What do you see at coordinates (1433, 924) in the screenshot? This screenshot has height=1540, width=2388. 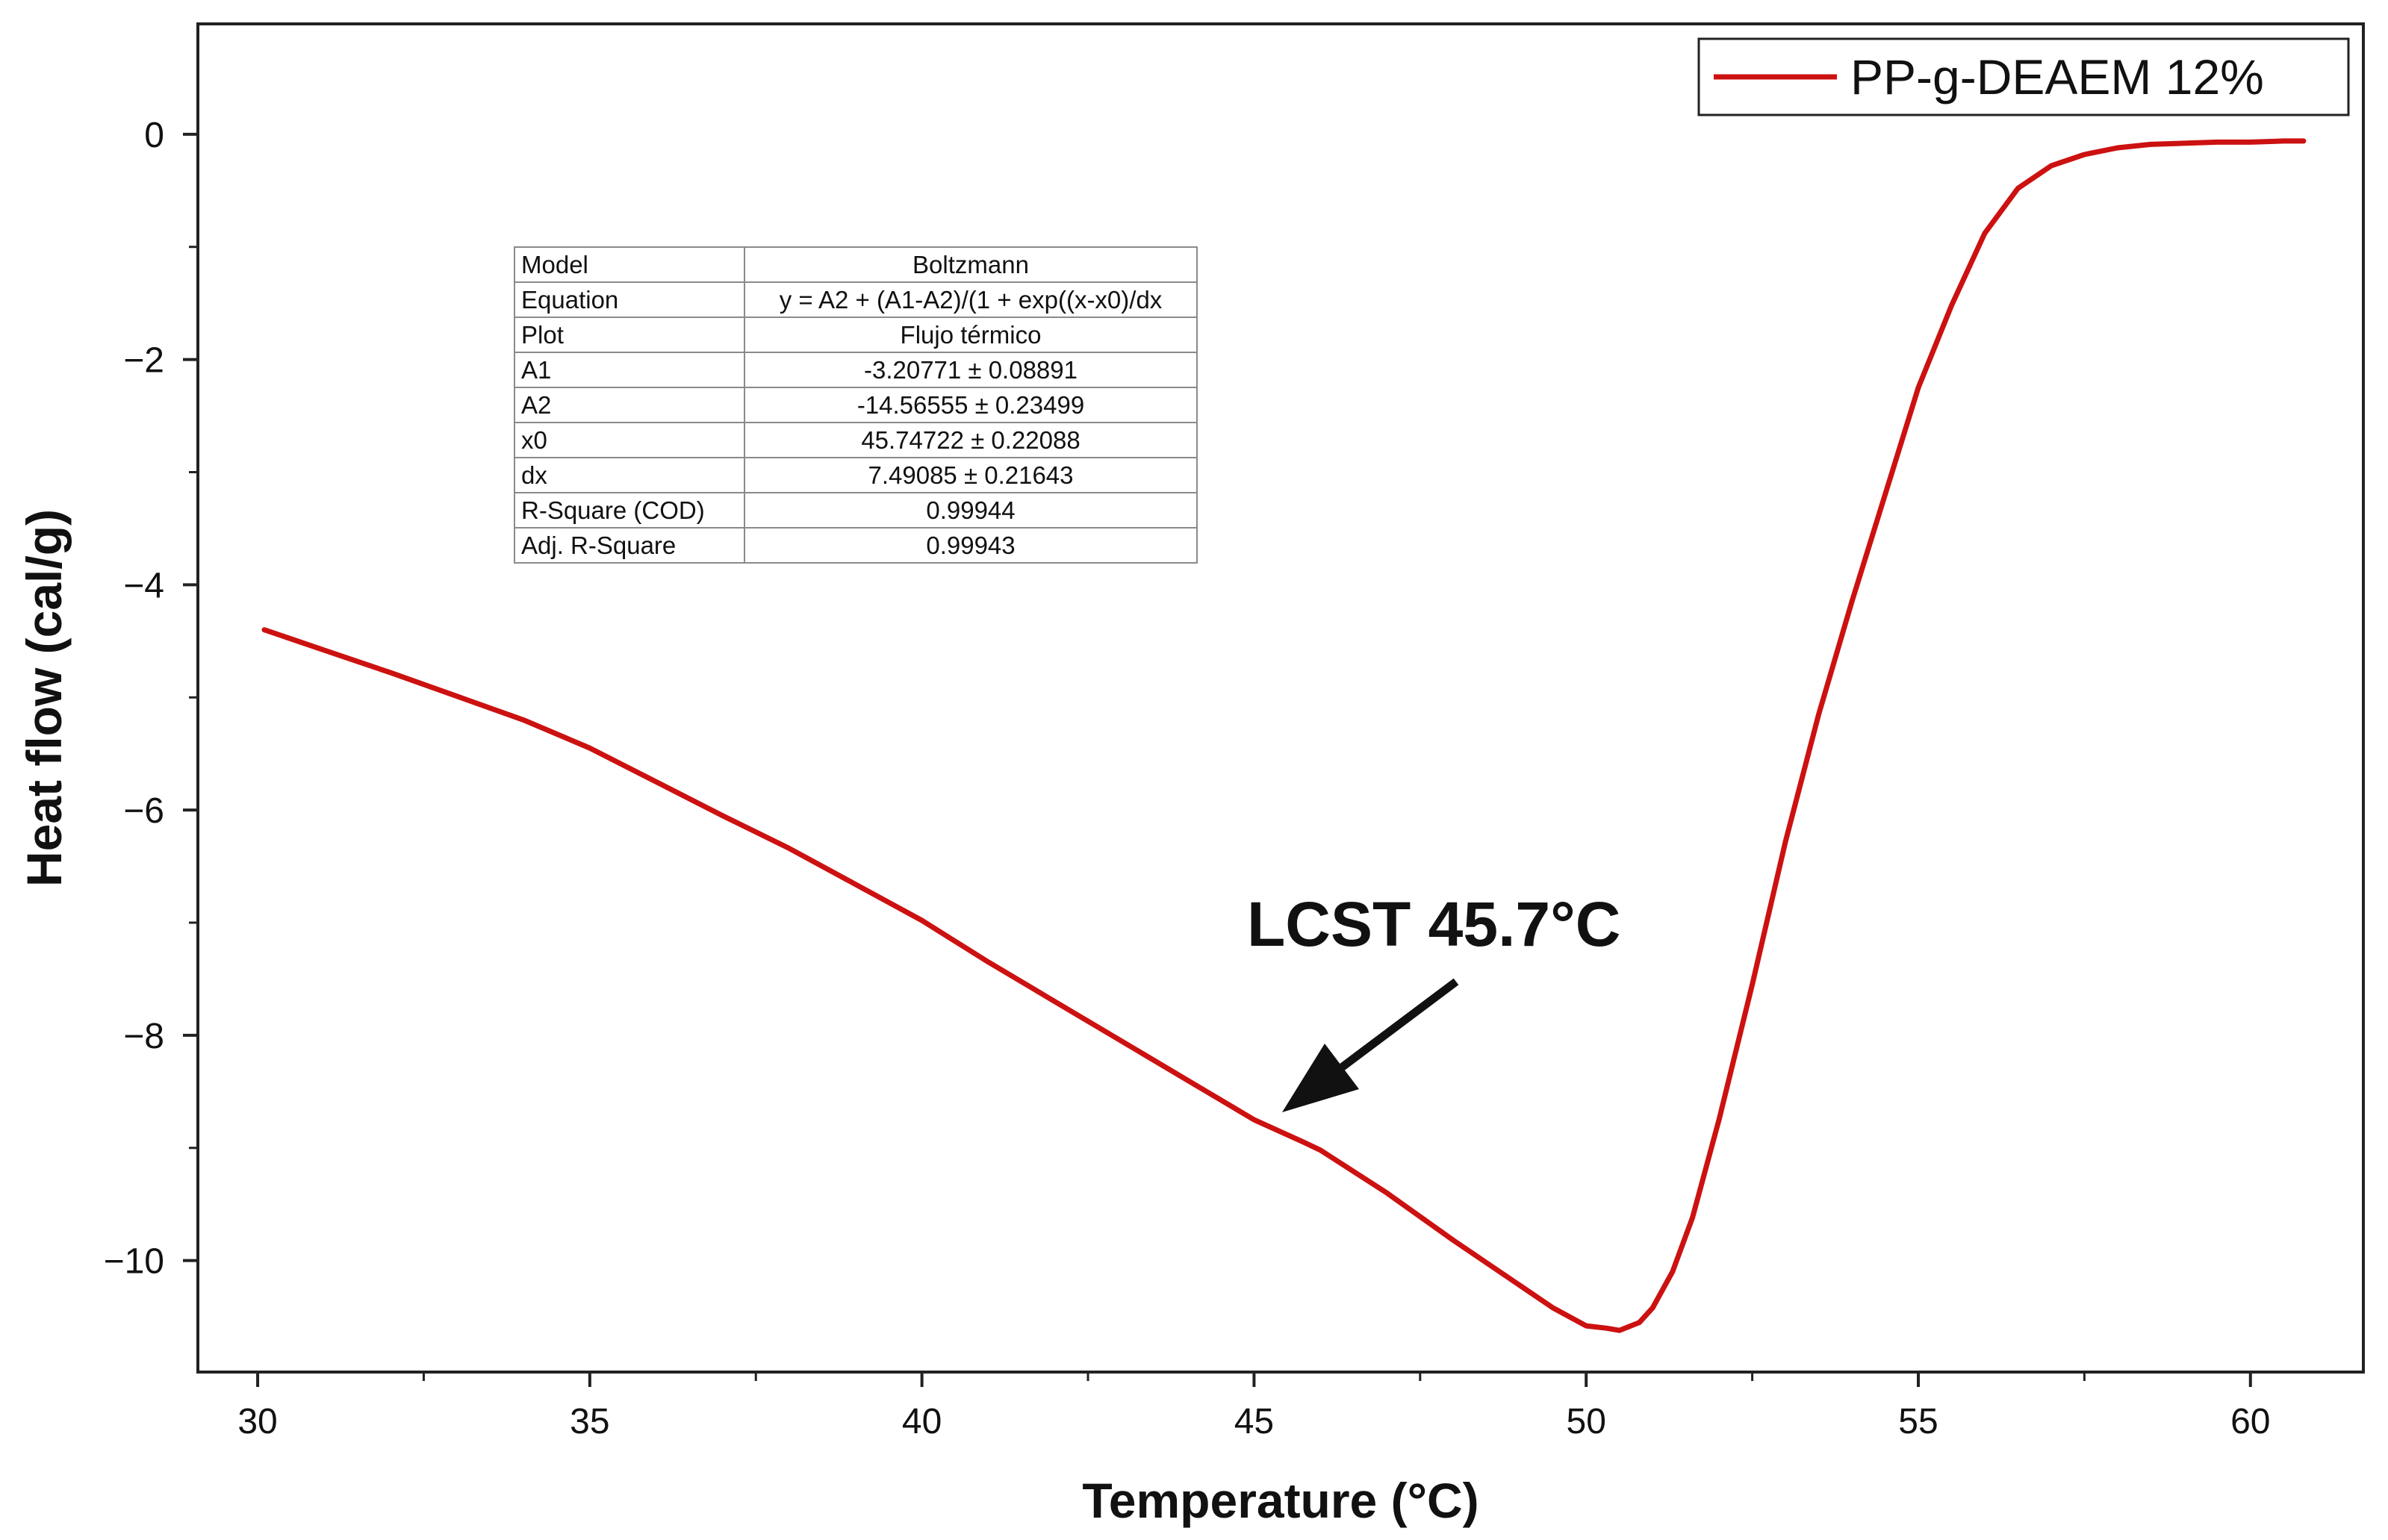 I see `annotation-label: LCST 45.7°C` at bounding box center [1433, 924].